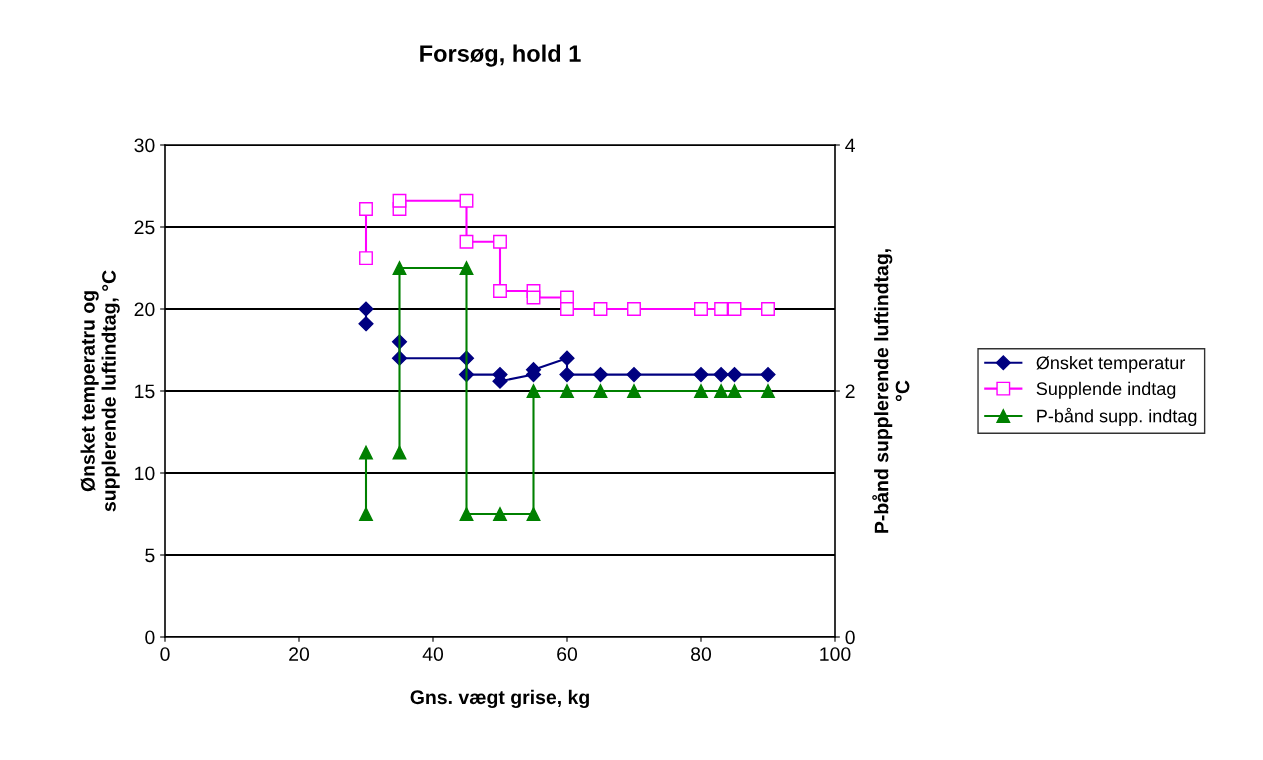 This screenshot has width=1263, height=760. Describe the element at coordinates (500, 55) in the screenshot. I see `chart-title: Forsøg, hold 1` at that location.